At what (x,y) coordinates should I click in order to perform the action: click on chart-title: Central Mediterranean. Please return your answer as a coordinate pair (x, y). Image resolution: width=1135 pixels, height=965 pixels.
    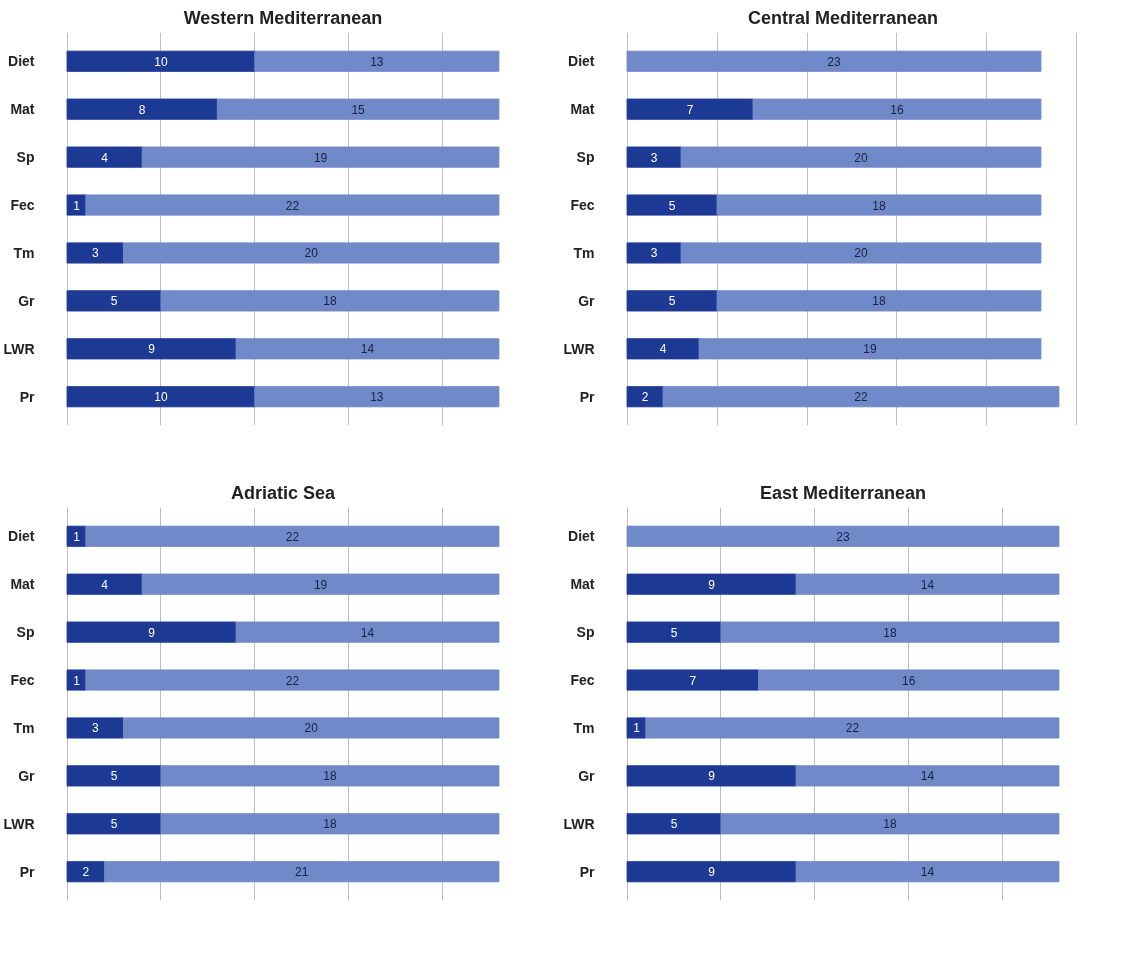
    Looking at the image, I should click on (843, 17).